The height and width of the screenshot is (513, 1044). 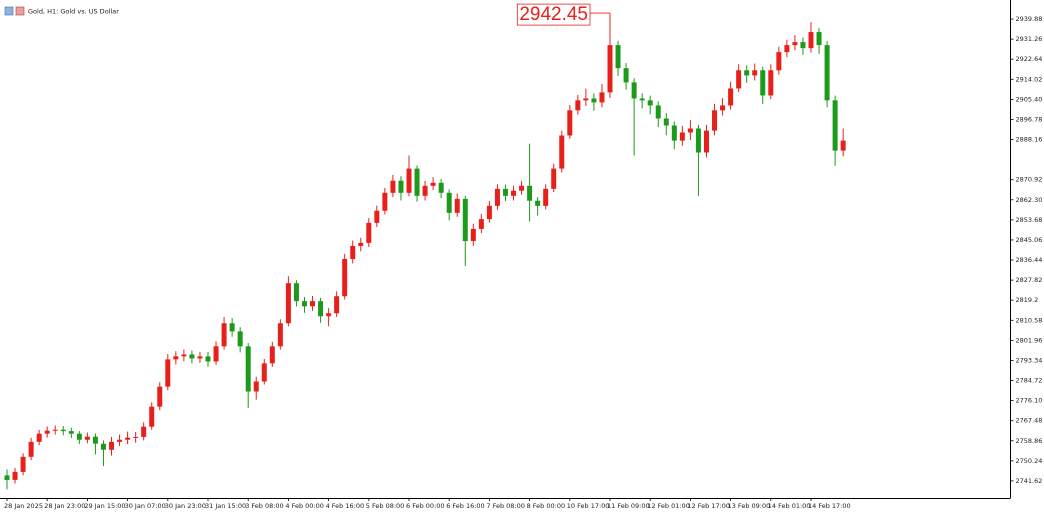 What do you see at coordinates (505, 506) in the screenshot?
I see `x-tick-label: 7 Feb 08:00` at bounding box center [505, 506].